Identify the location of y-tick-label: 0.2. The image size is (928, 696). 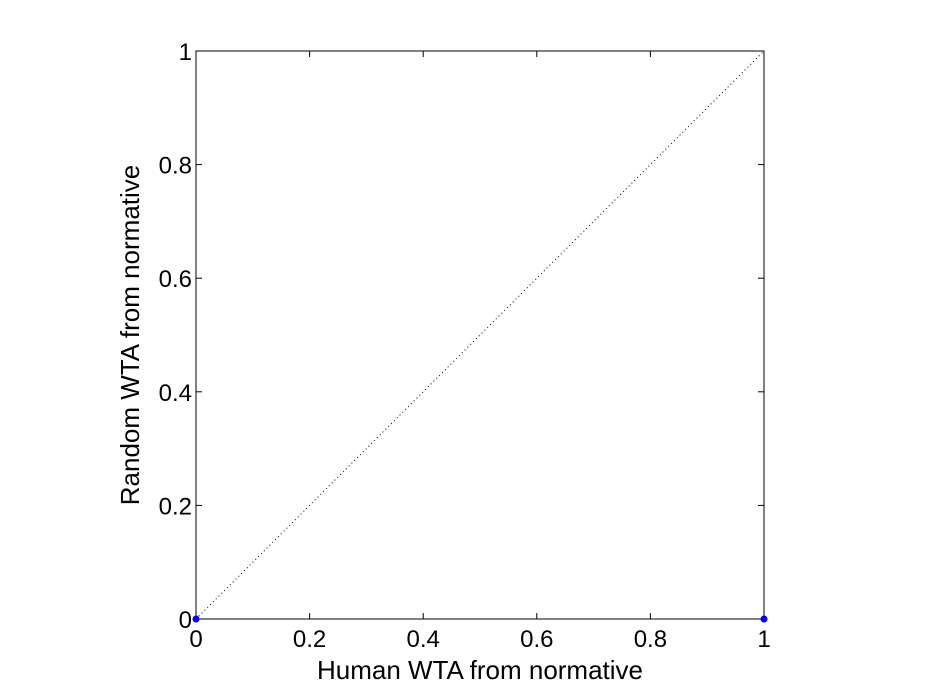
(175, 506).